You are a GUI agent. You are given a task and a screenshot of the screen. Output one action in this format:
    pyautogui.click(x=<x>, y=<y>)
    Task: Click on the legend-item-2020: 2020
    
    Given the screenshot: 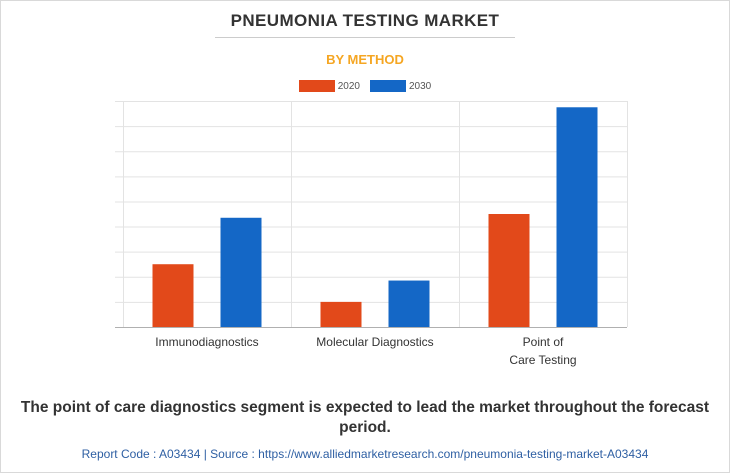 What is the action you would take?
    pyautogui.click(x=329, y=86)
    